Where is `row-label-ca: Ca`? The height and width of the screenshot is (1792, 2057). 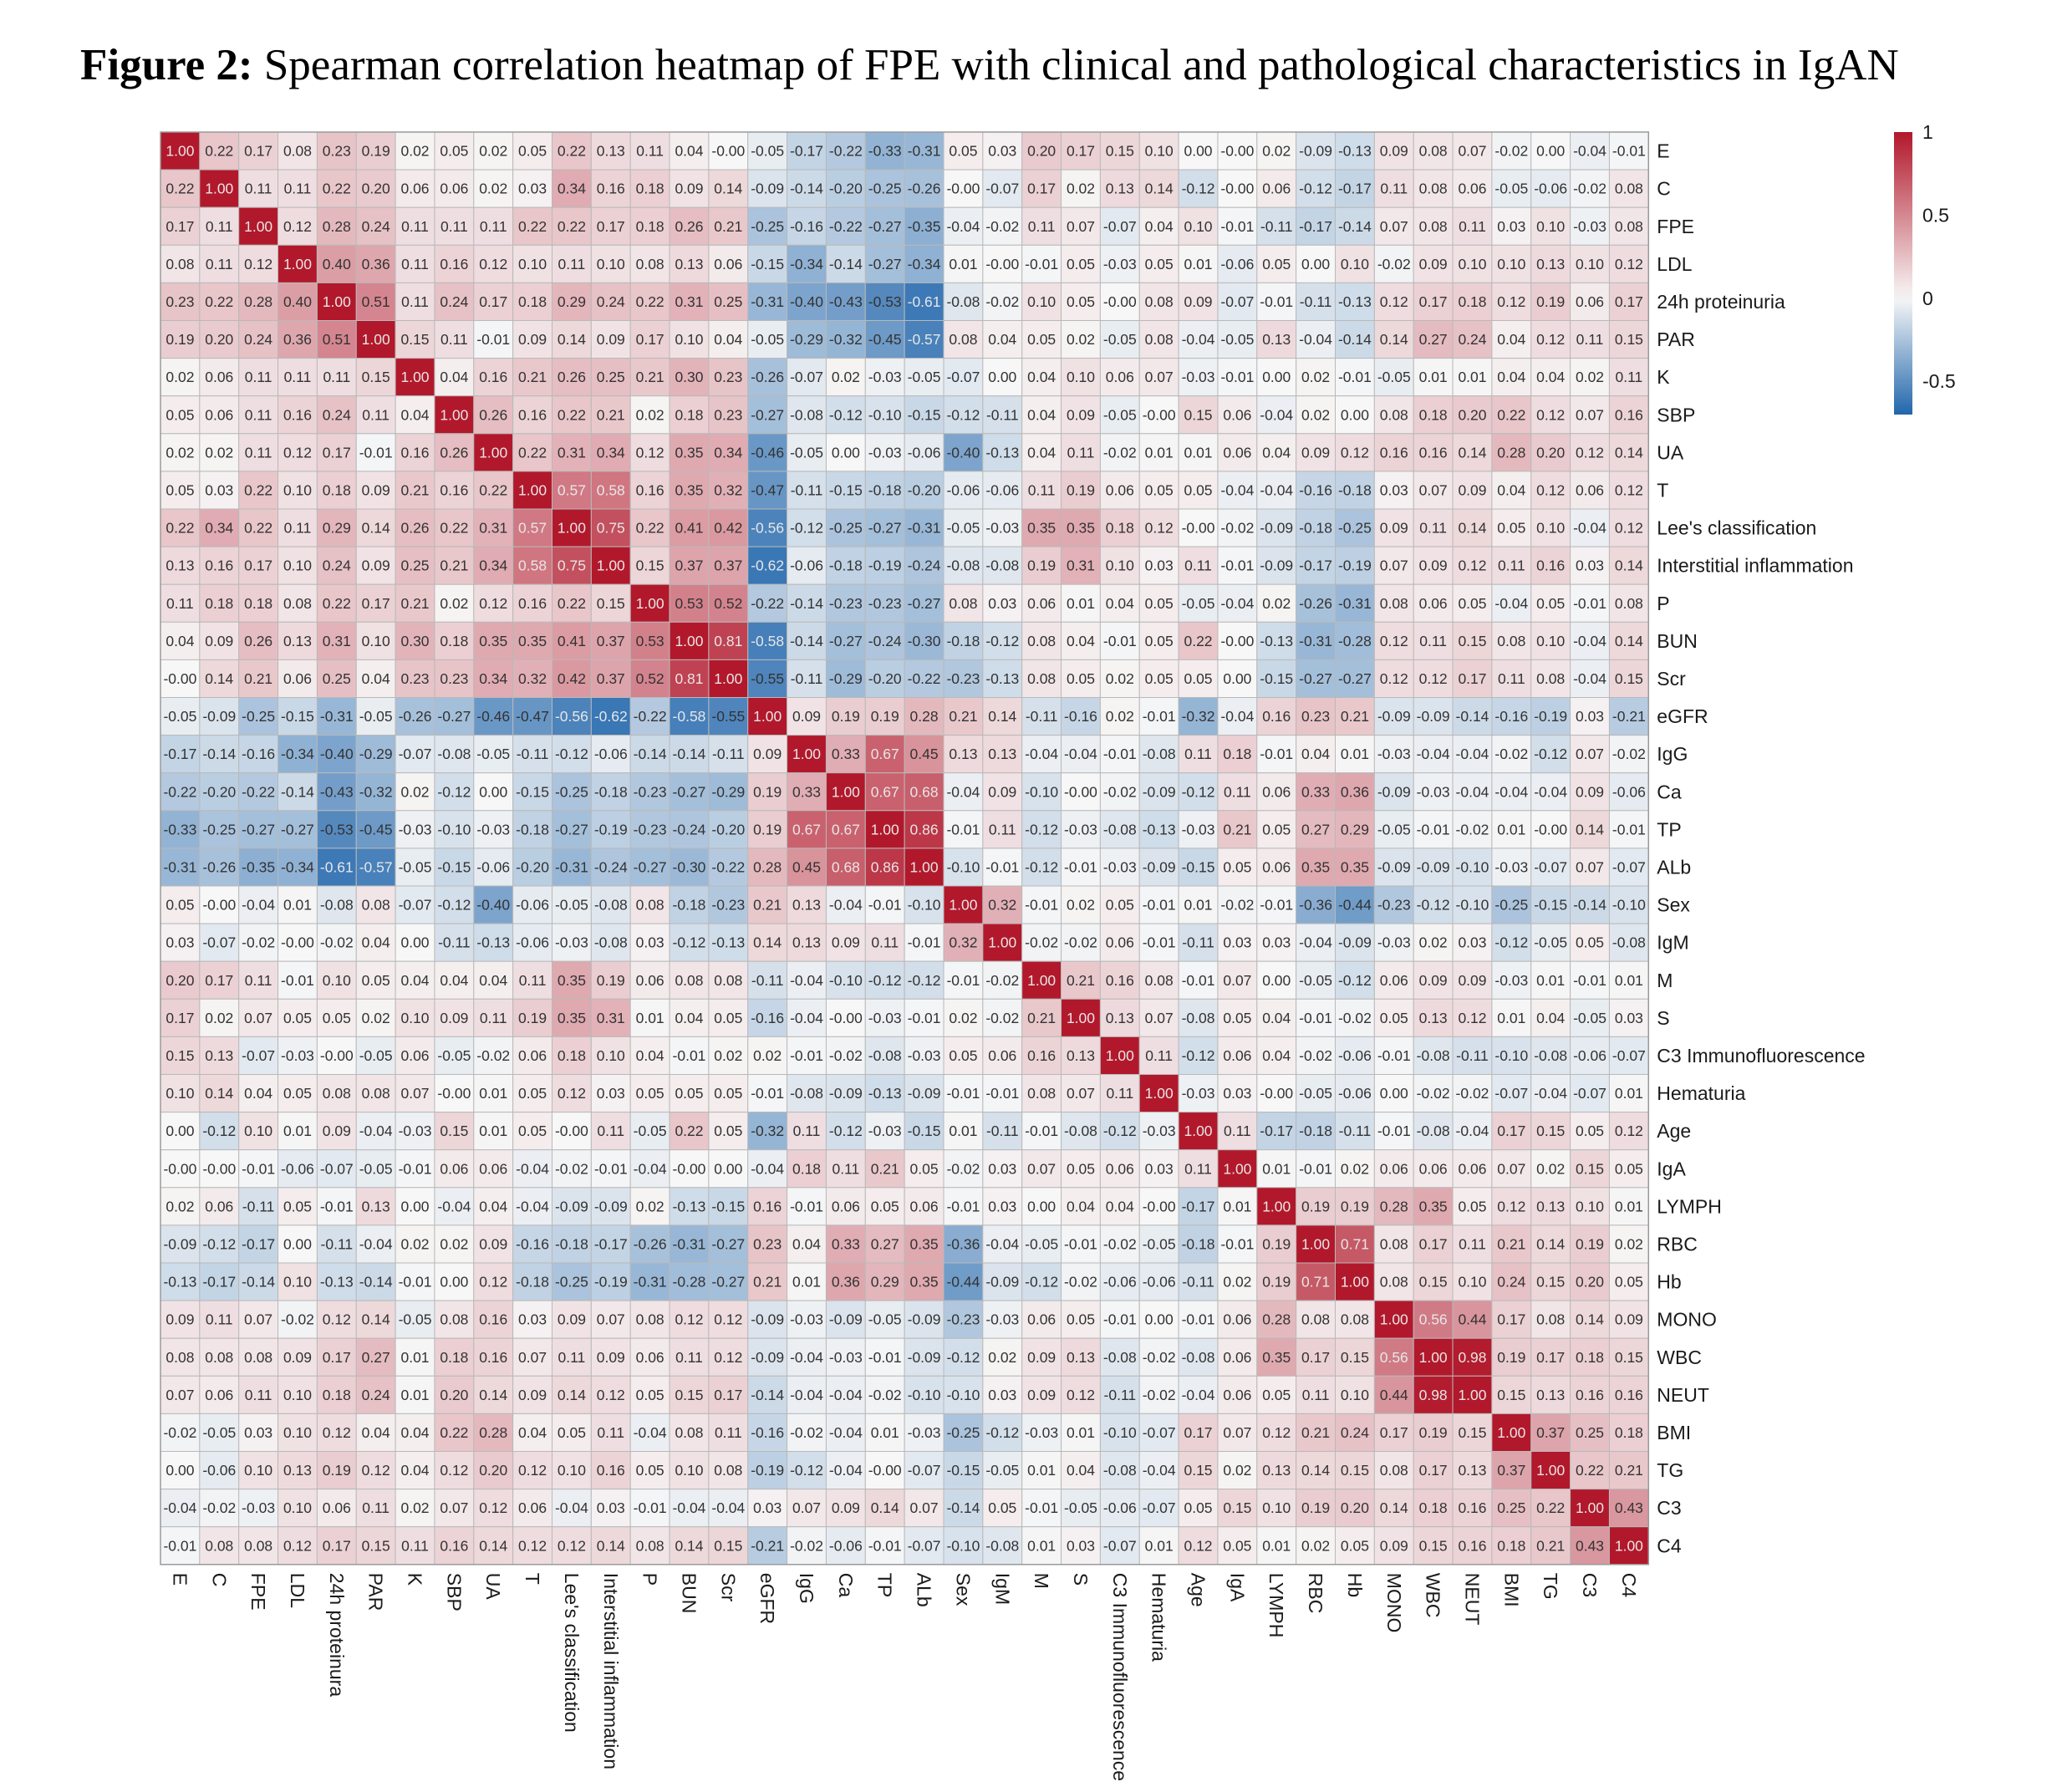
row-label-ca: Ca is located at coordinates (1669, 791).